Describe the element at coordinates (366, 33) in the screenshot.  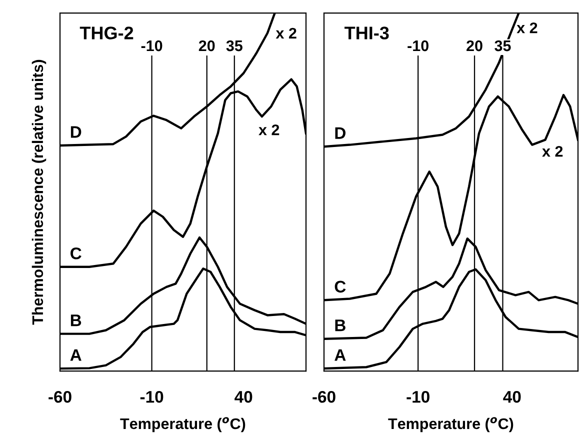
I see `text: THI-3` at that location.